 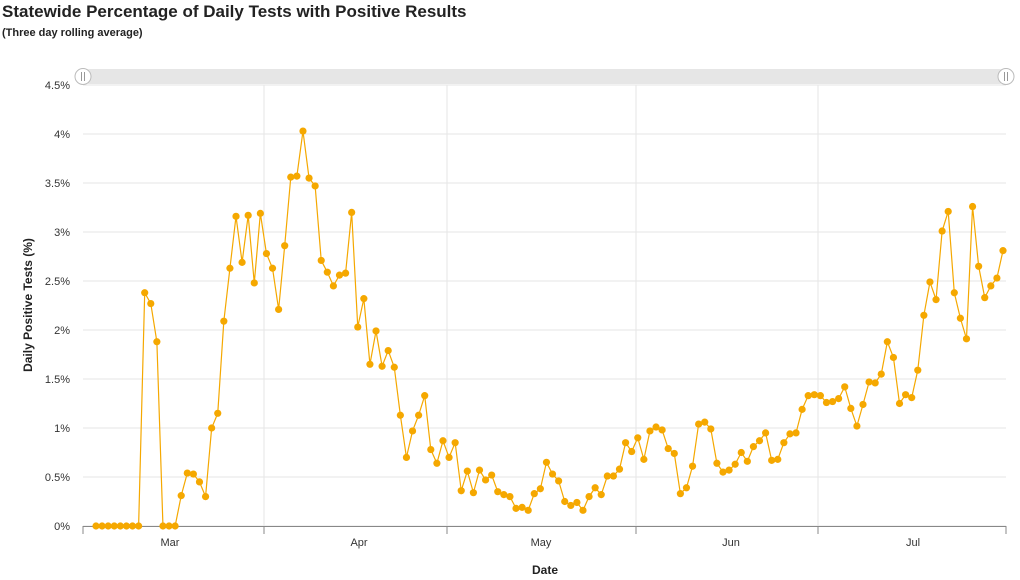 What do you see at coordinates (1006, 76) in the screenshot?
I see `scrollbar-right-handle` at bounding box center [1006, 76].